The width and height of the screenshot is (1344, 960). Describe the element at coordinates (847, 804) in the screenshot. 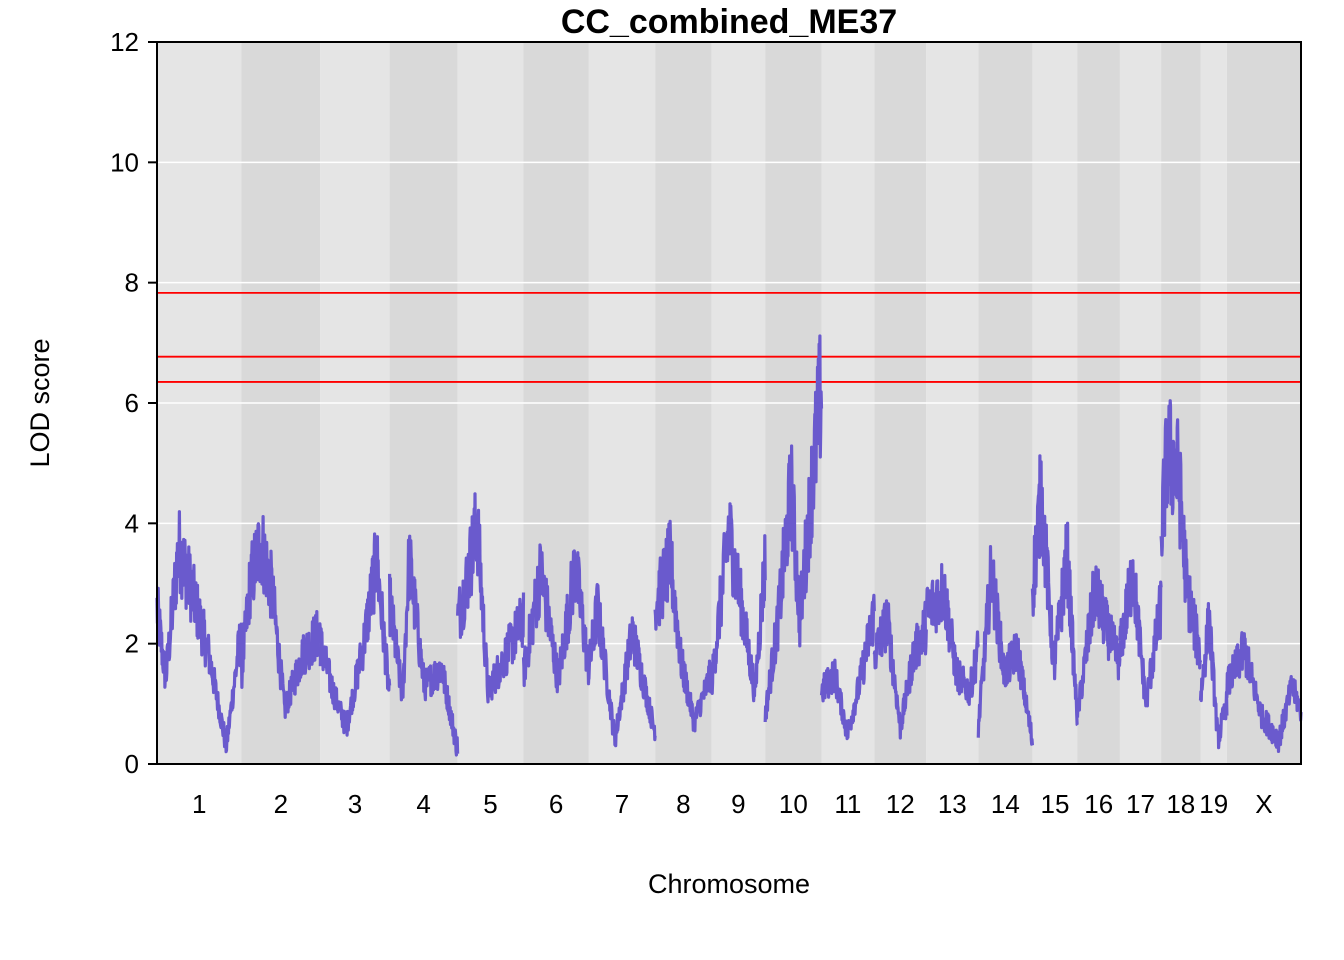

I see `x-tick-label-chr-11: 11` at that location.